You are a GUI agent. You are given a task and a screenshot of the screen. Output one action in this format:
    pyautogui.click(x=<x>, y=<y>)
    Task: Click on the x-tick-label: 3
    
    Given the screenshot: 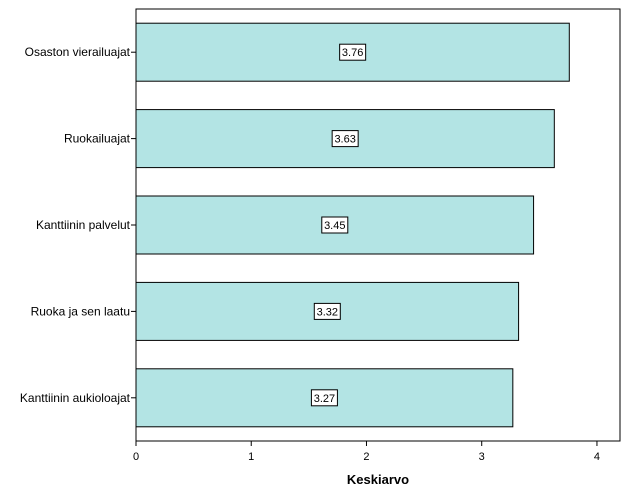 What is the action you would take?
    pyautogui.click(x=482, y=457)
    